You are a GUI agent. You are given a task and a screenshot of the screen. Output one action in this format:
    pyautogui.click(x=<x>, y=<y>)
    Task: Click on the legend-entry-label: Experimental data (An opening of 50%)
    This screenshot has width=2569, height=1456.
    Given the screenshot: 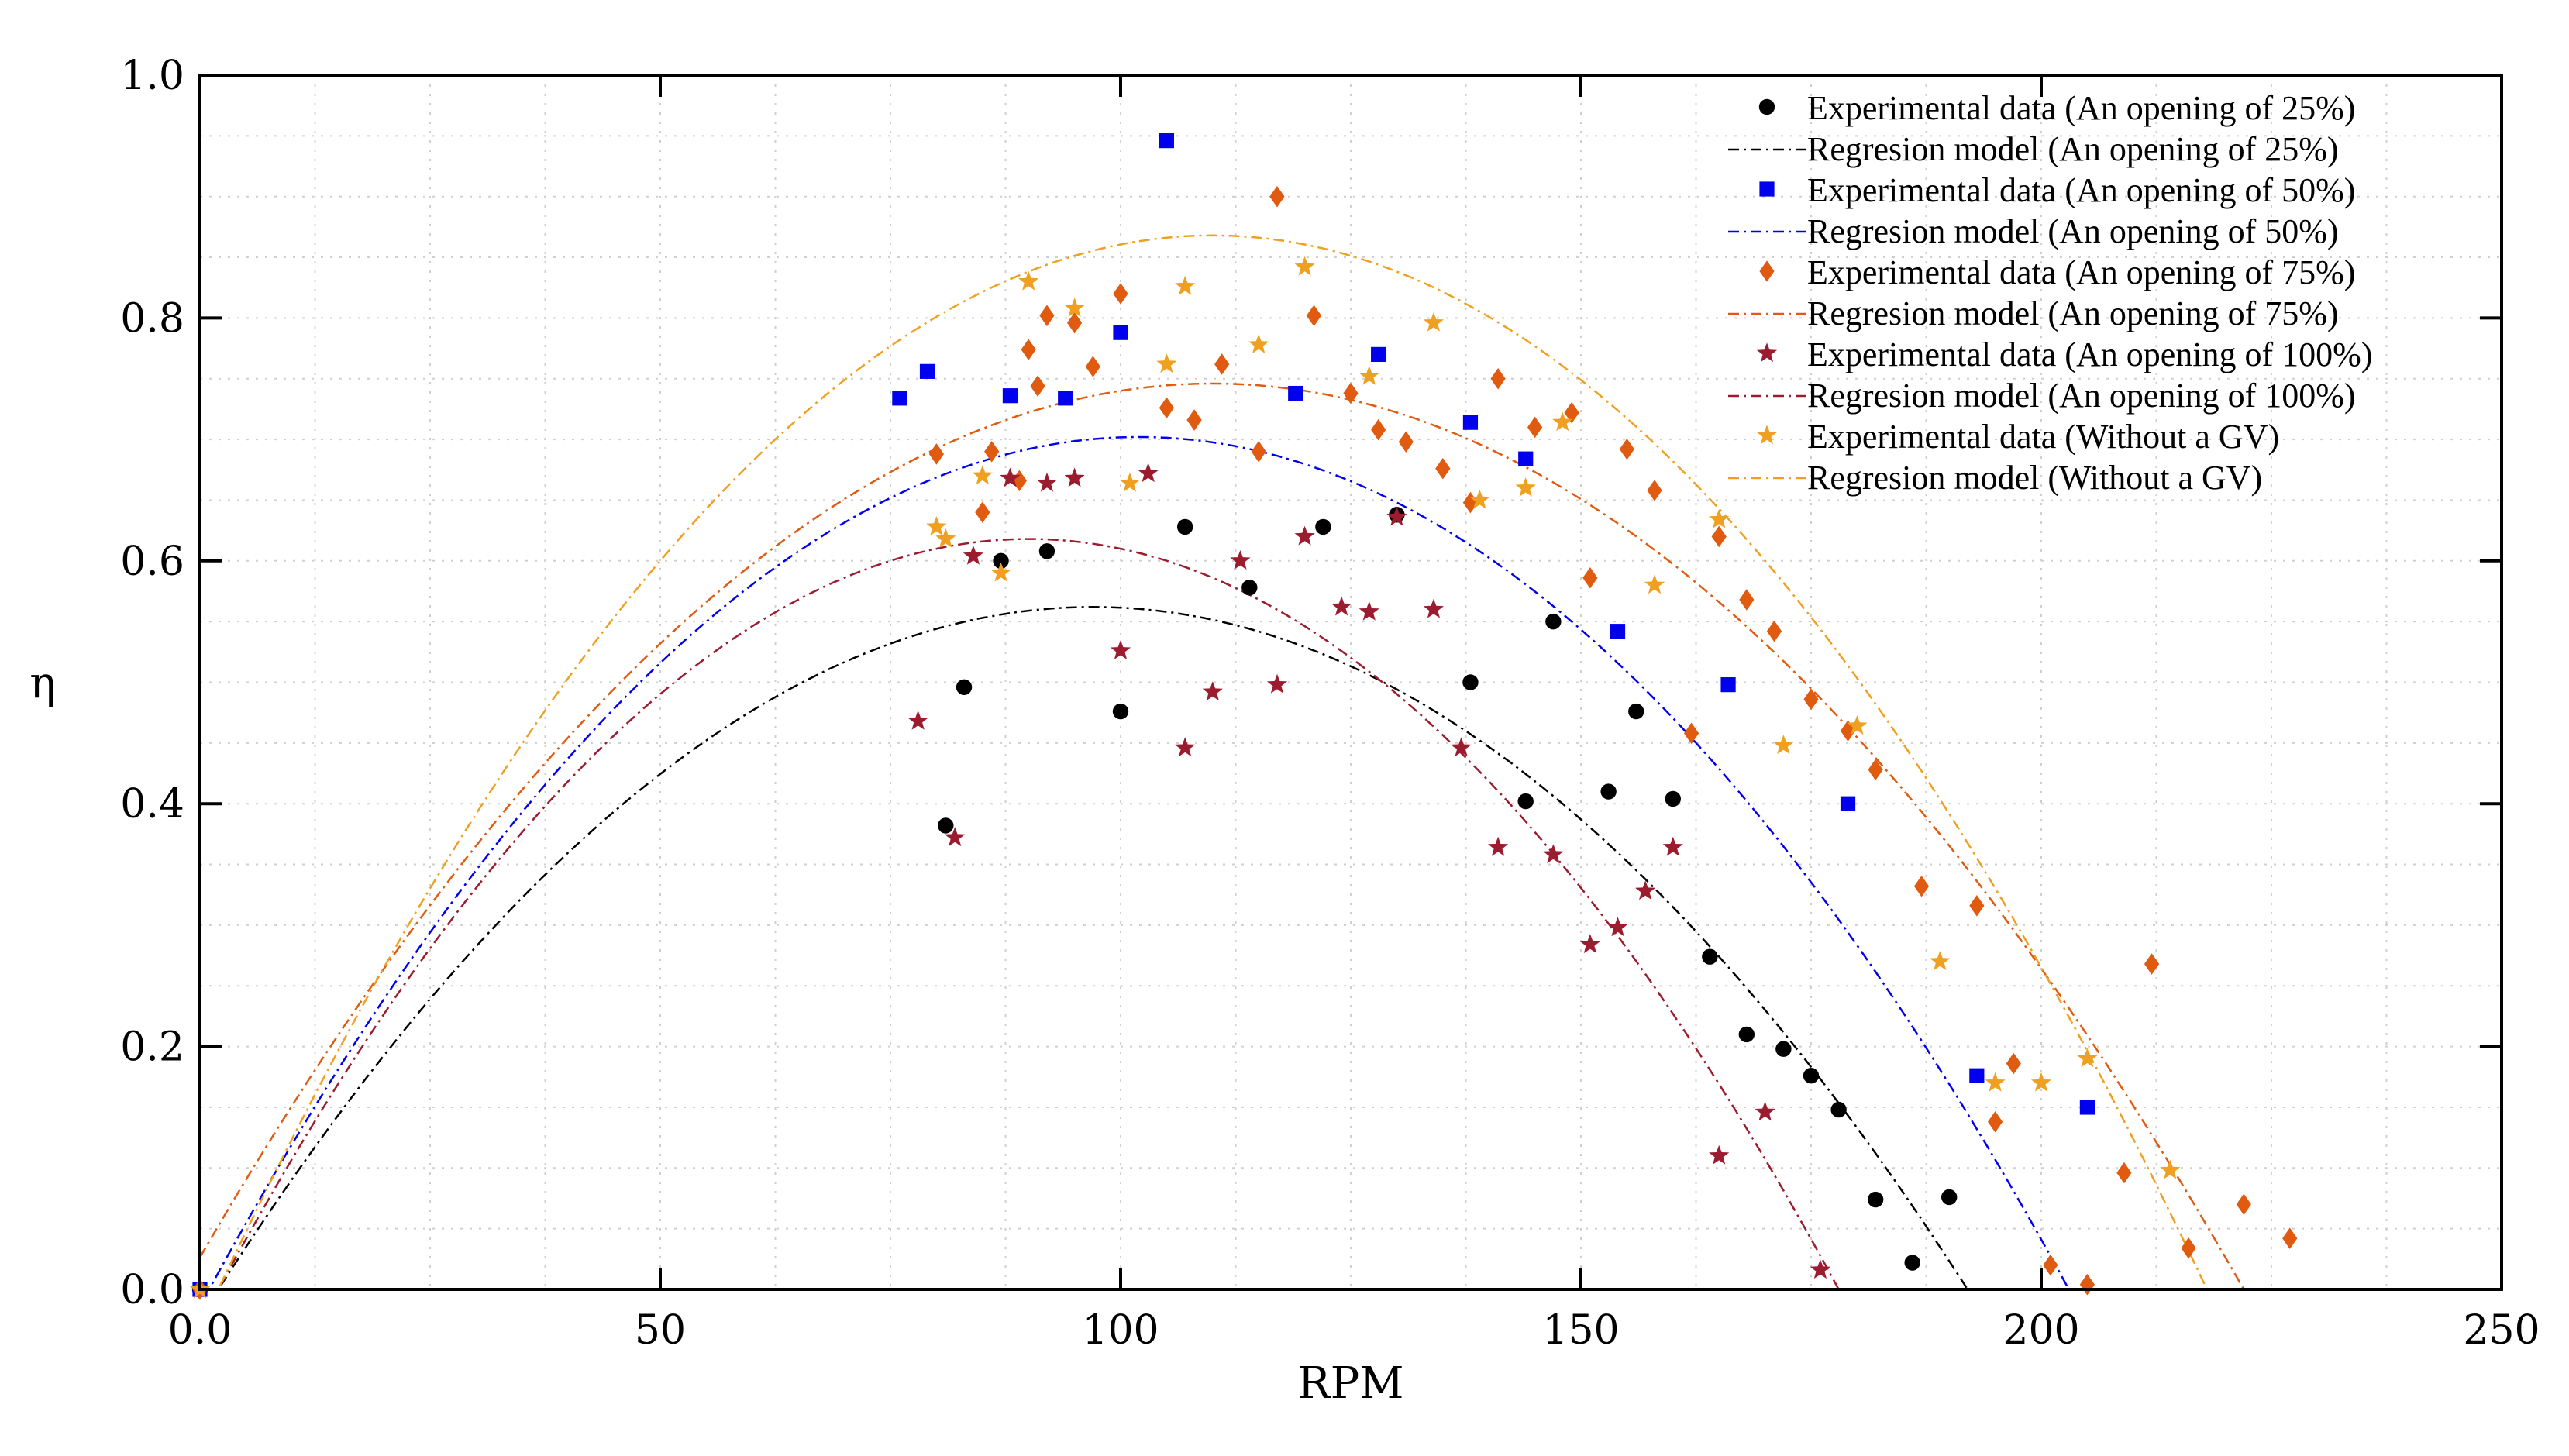 What is the action you would take?
    pyautogui.click(x=2081, y=190)
    